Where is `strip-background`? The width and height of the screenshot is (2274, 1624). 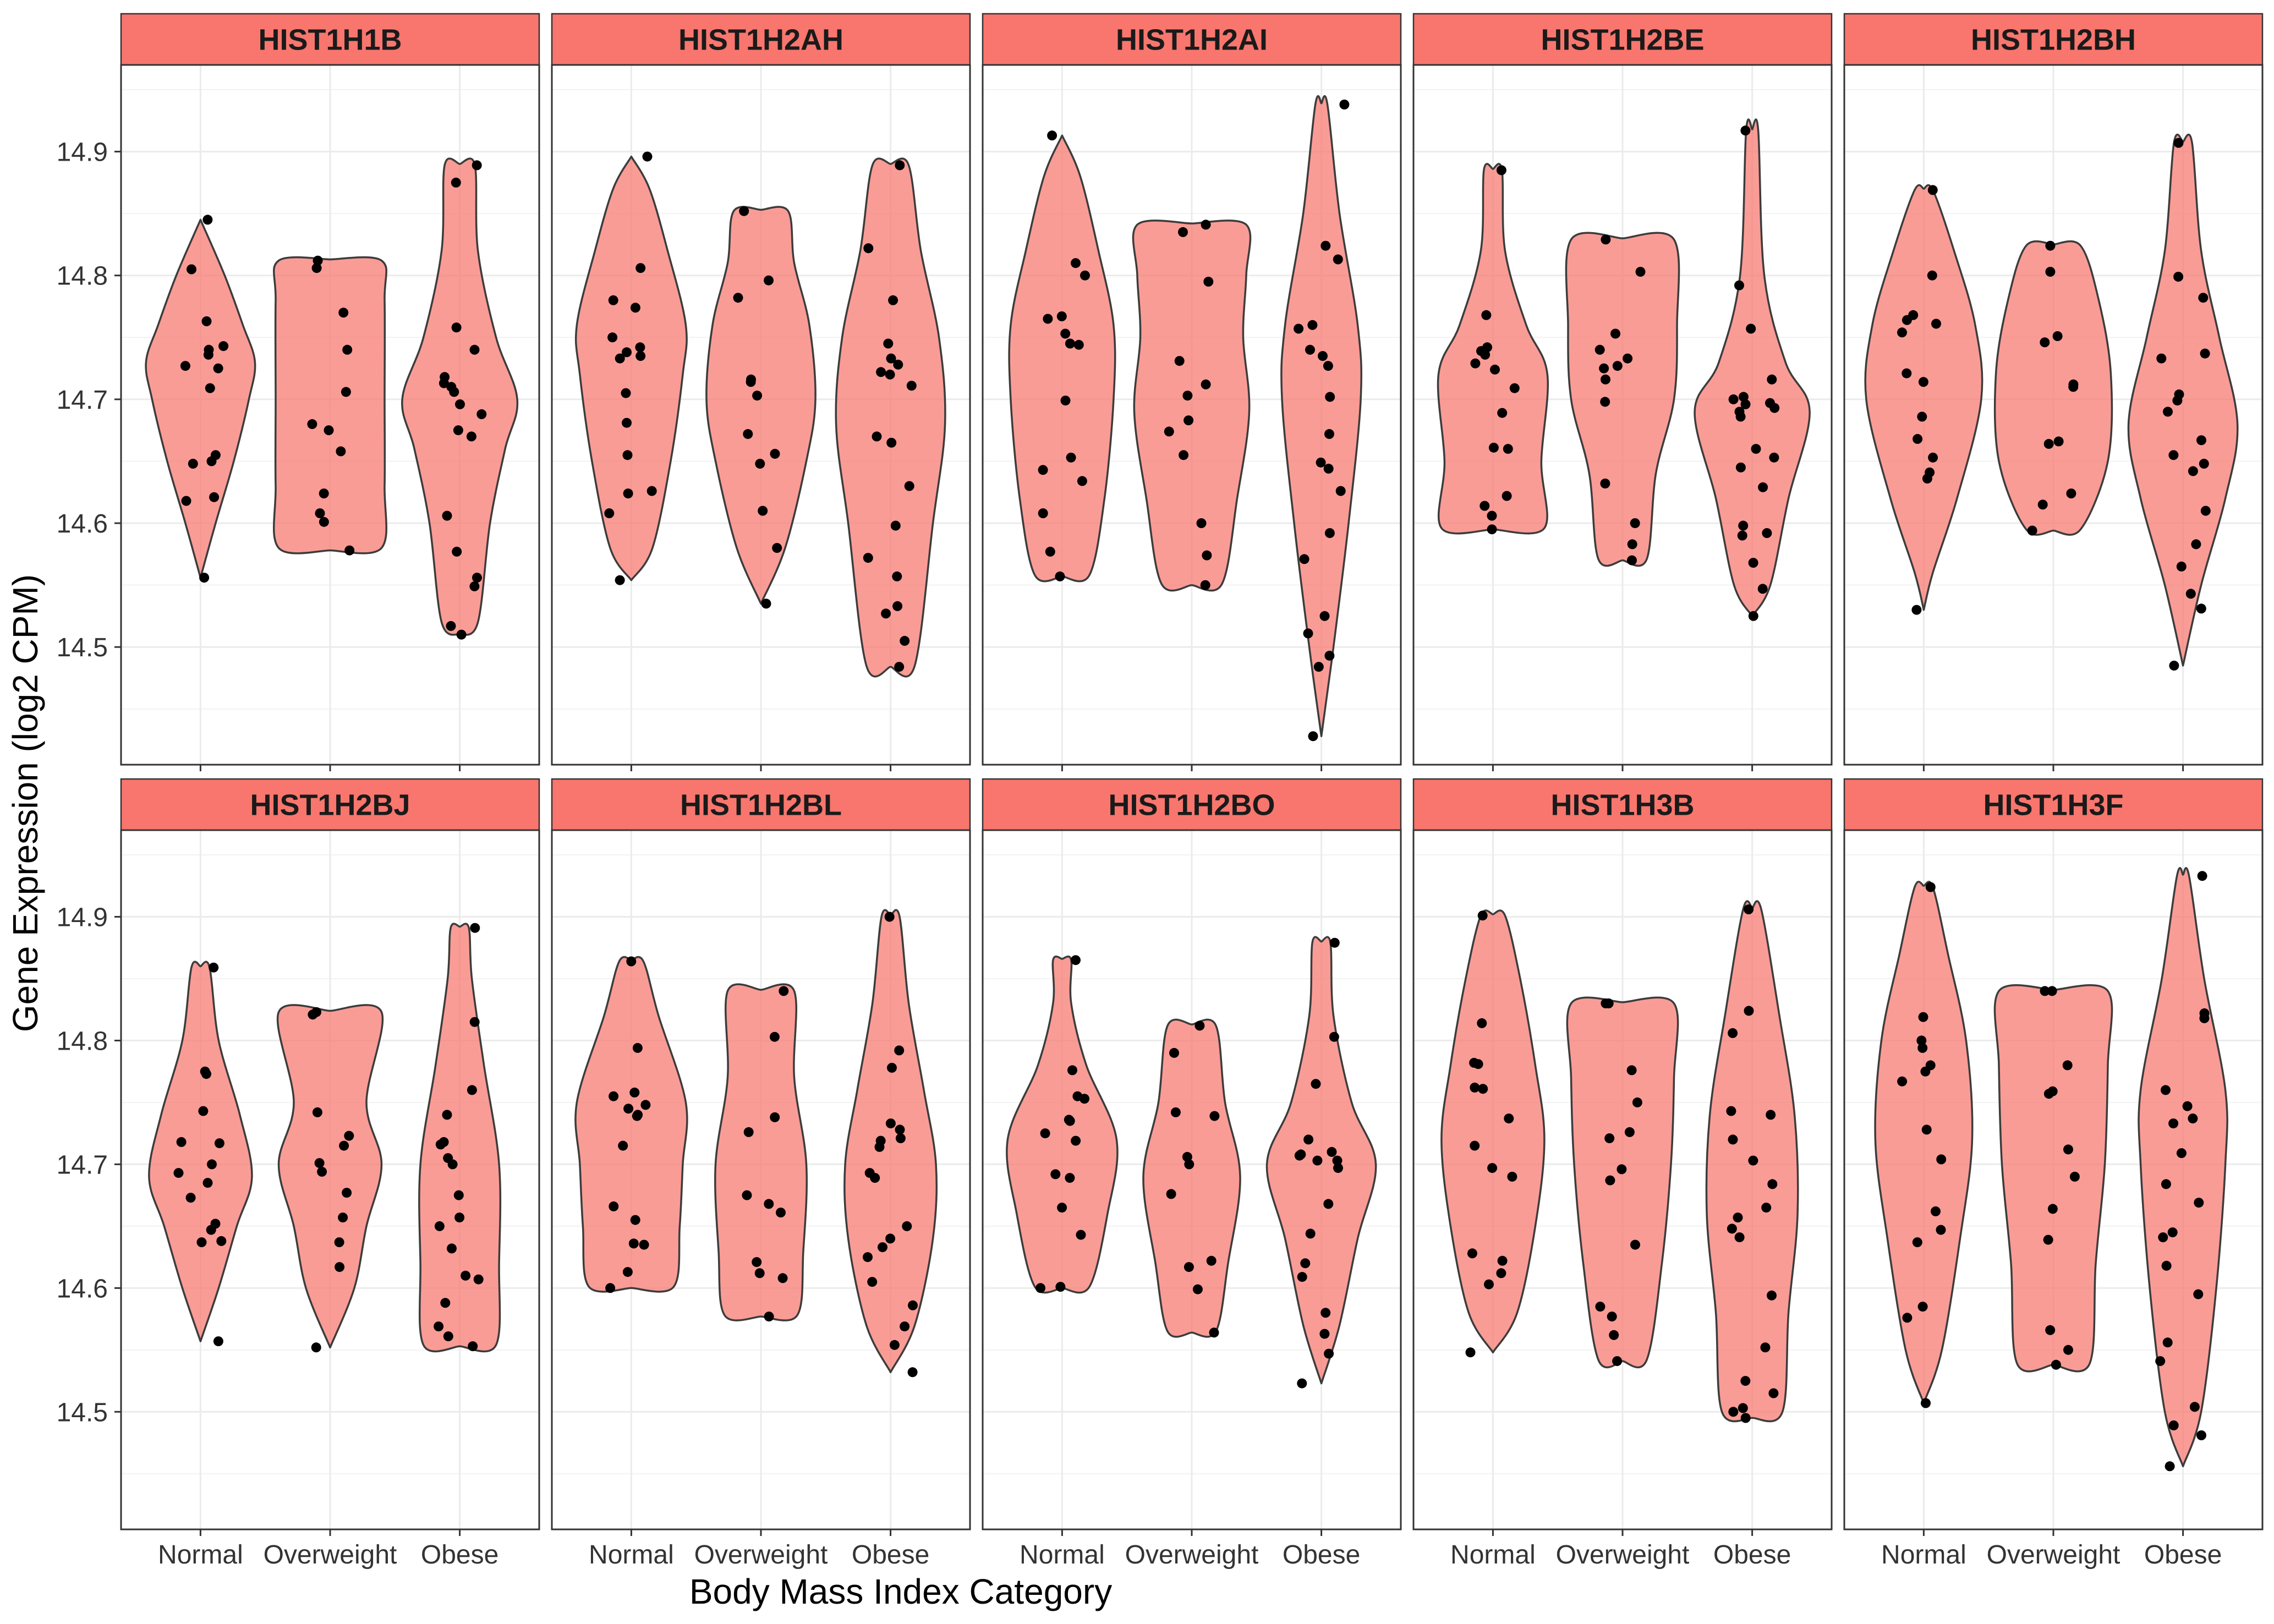 strip-background is located at coordinates (1622, 39).